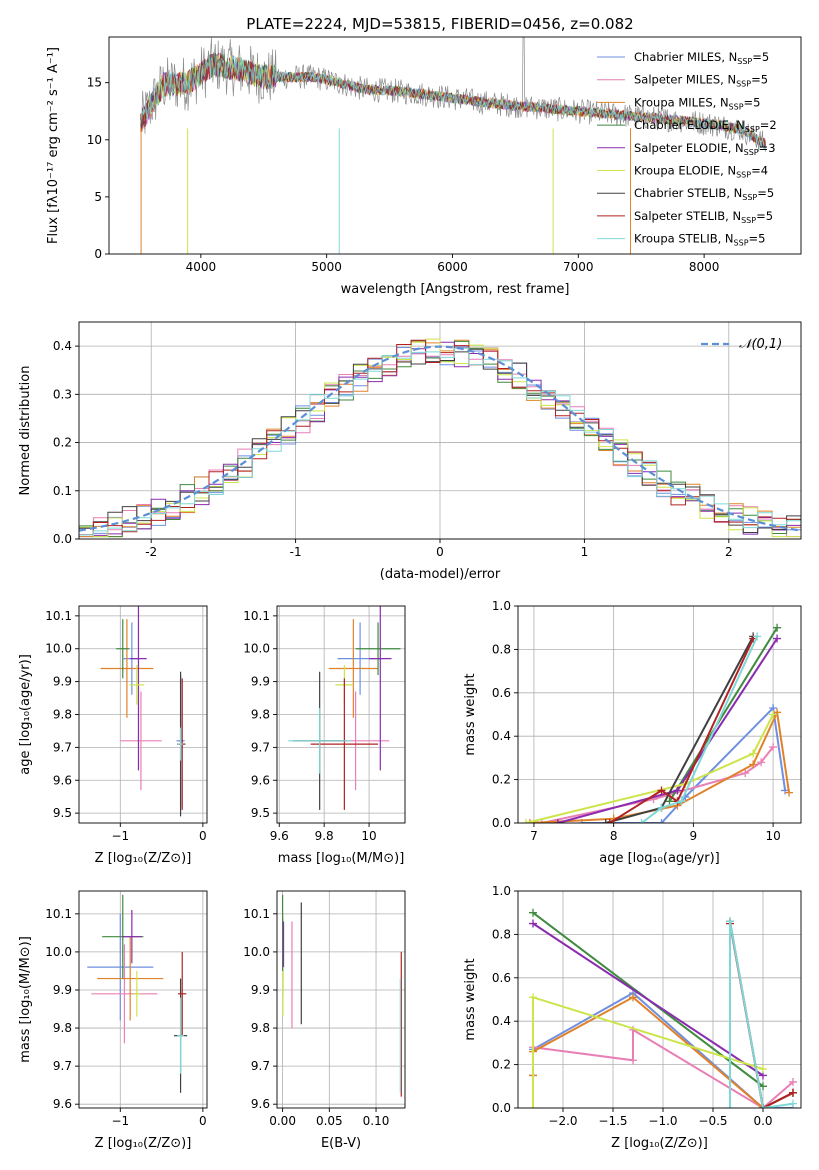  I want to click on x-tick-label: 8000, so click(704, 267).